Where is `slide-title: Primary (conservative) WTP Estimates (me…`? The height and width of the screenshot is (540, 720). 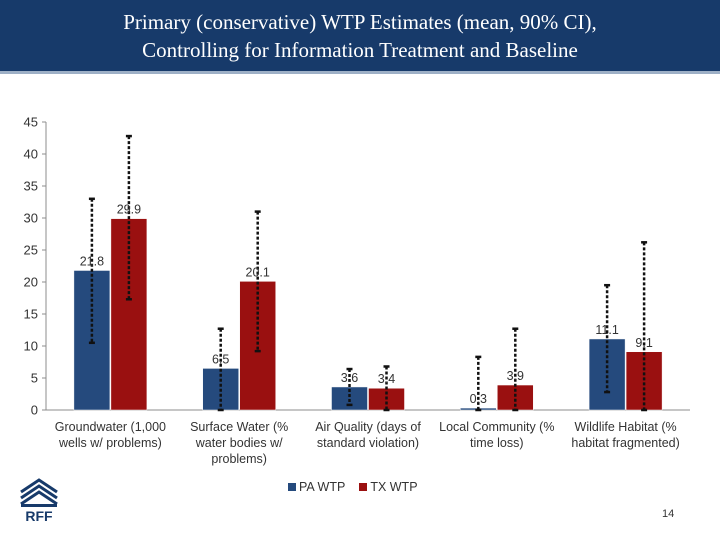 slide-title: Primary (conservative) WTP Estimates (me… is located at coordinates (360, 36).